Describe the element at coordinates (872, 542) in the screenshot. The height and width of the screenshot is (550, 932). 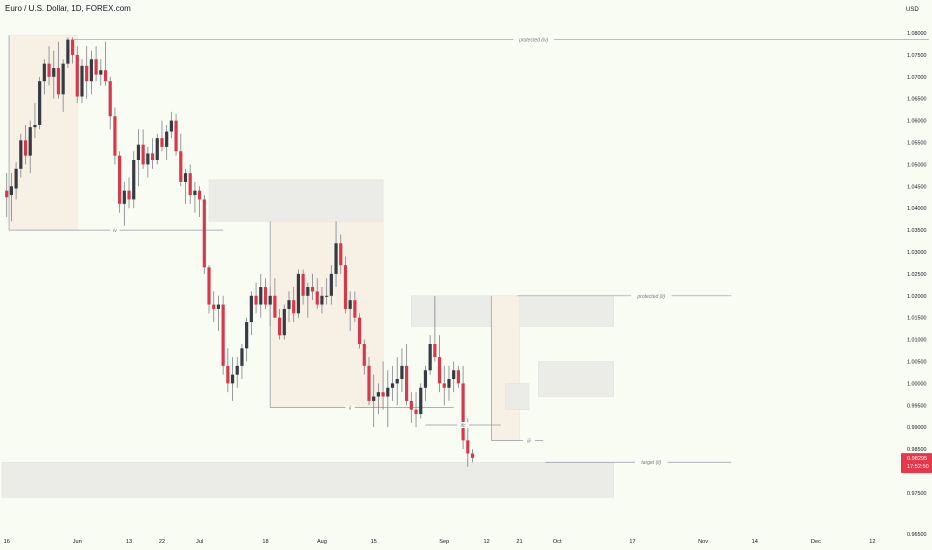
I see `x-tick-16: 12` at that location.